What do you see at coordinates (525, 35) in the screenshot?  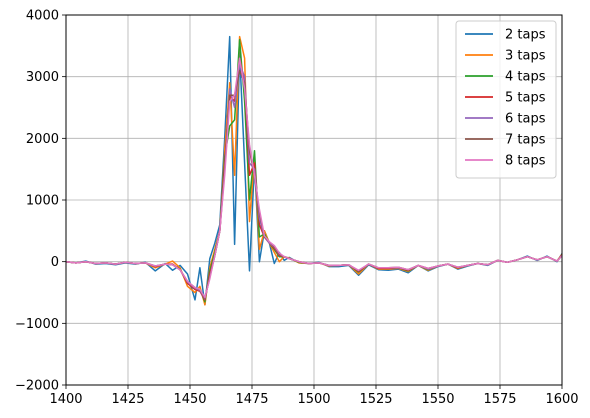 I see `legend-label: 2 taps` at bounding box center [525, 35].